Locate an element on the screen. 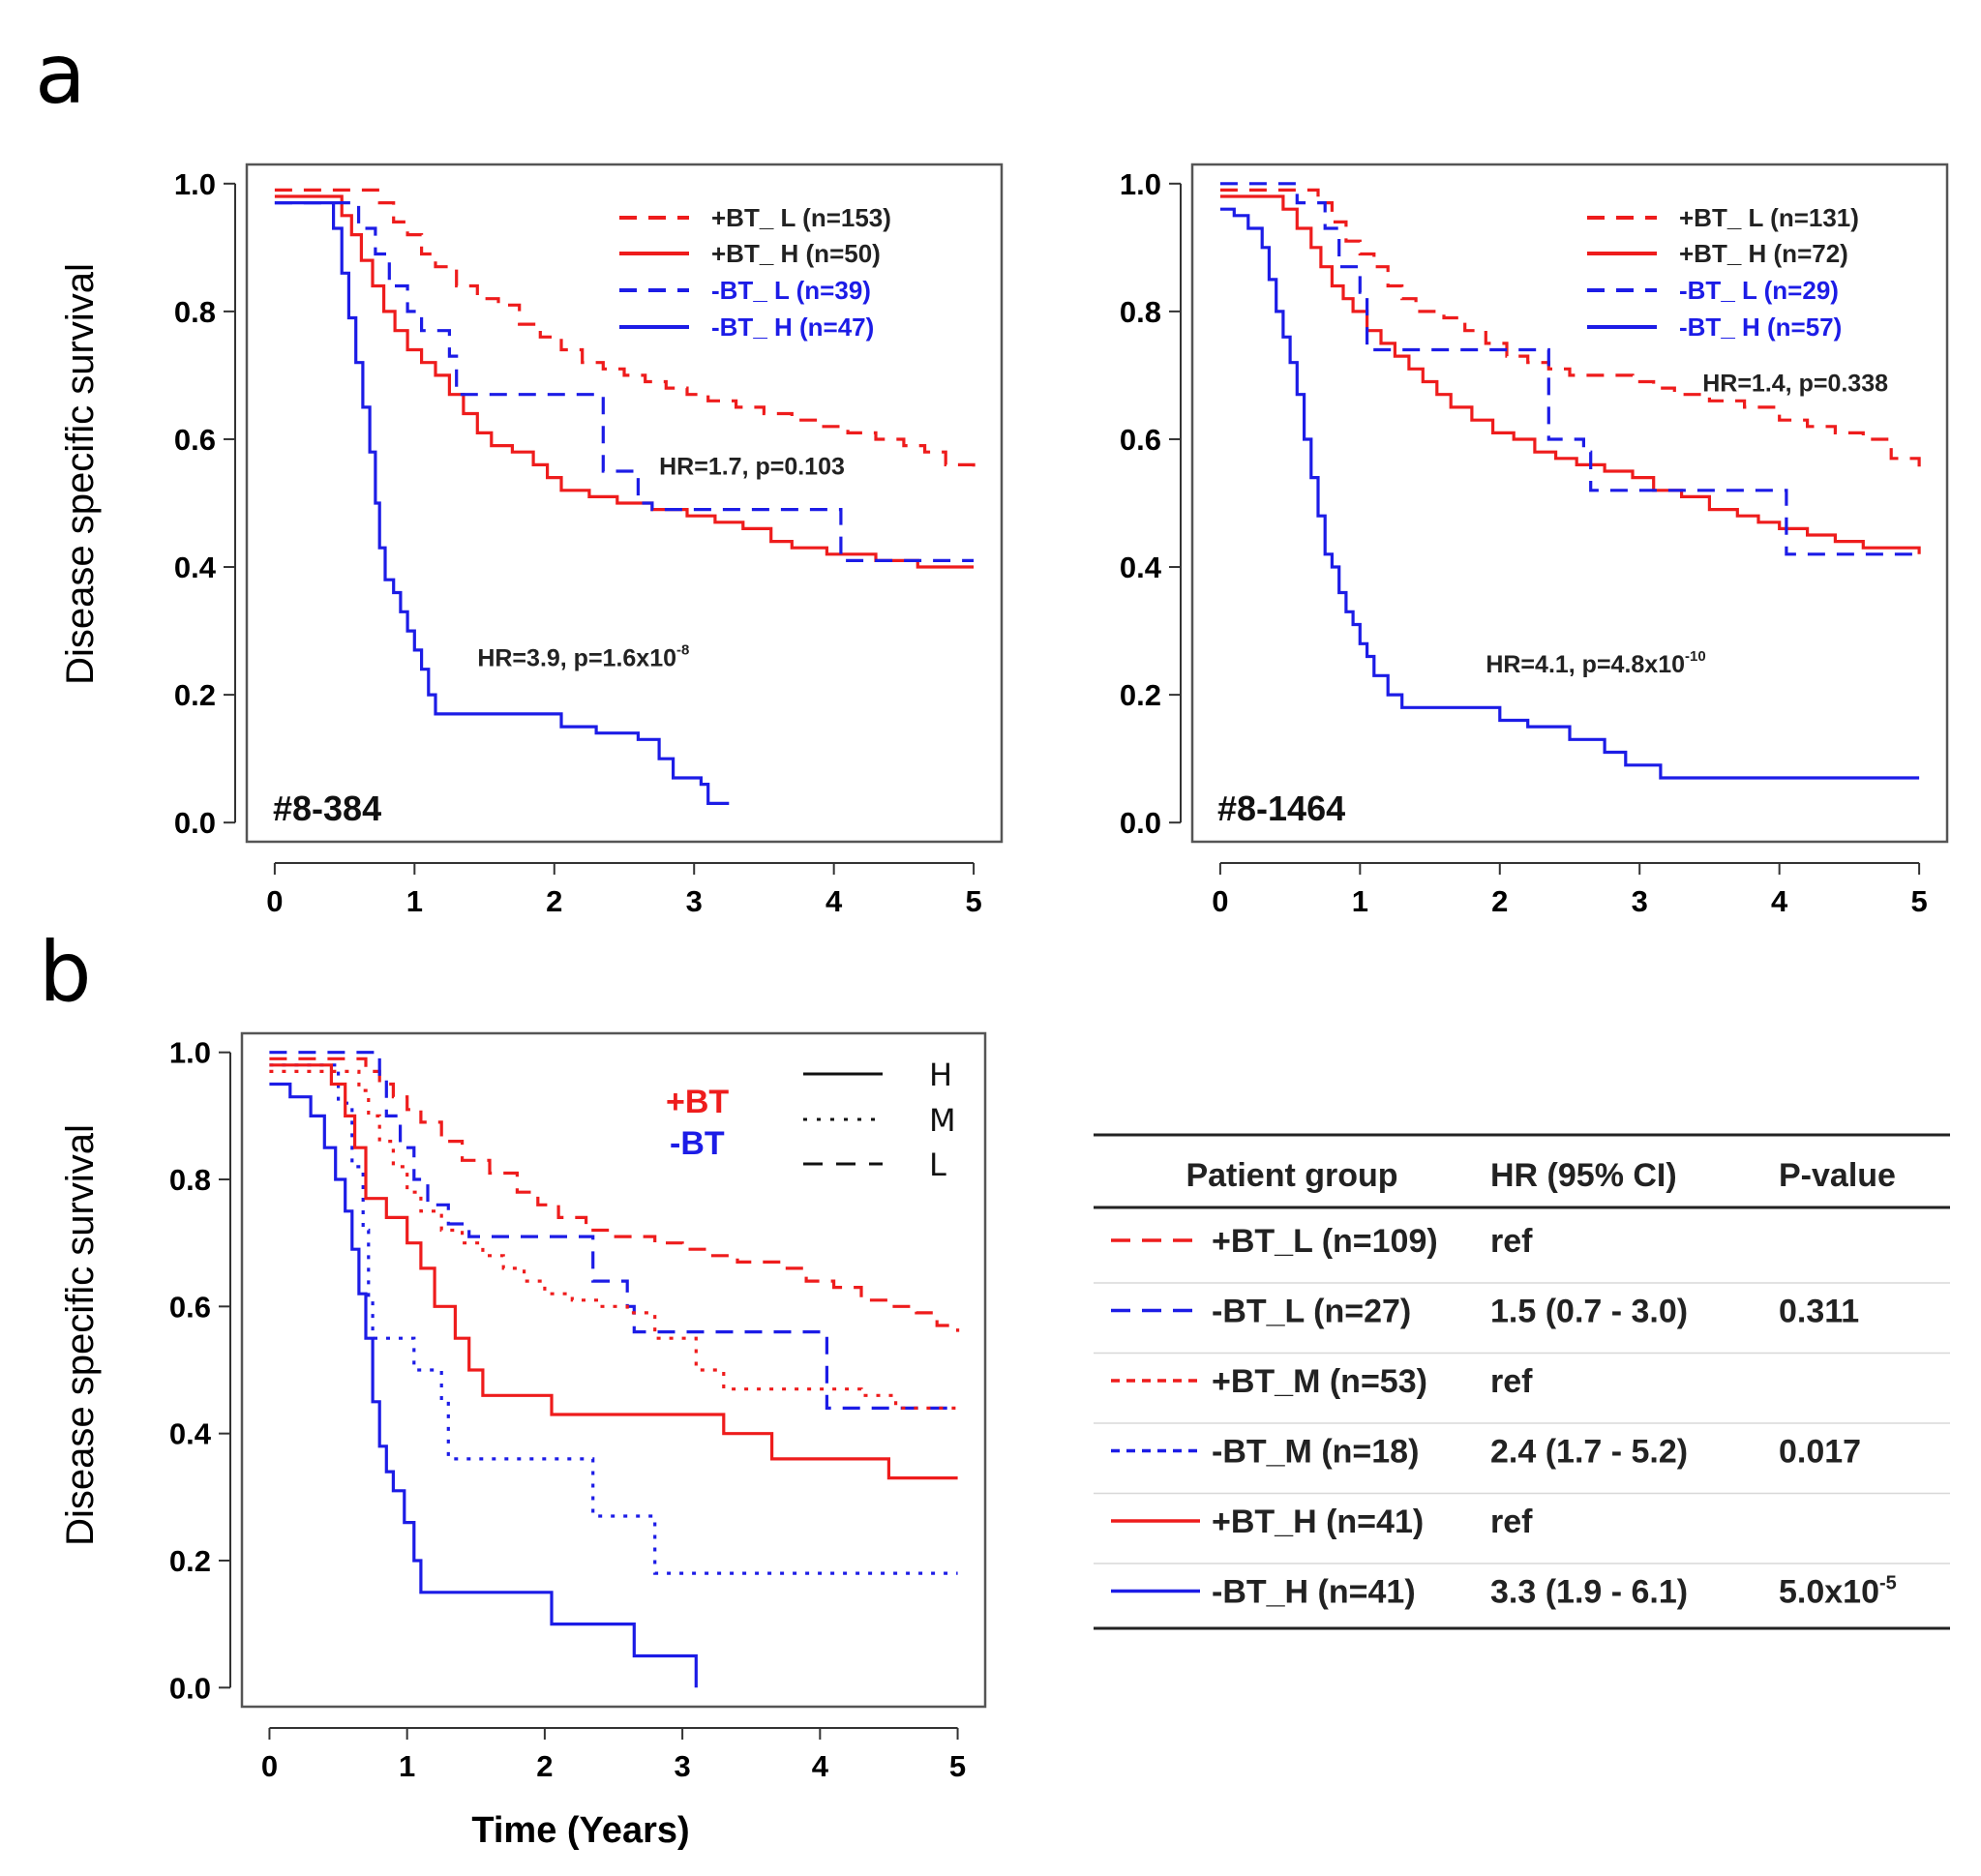 The width and height of the screenshot is (1981, 1876). table-row: +BT_M (n=53) ref is located at coordinates (1522, 1393).